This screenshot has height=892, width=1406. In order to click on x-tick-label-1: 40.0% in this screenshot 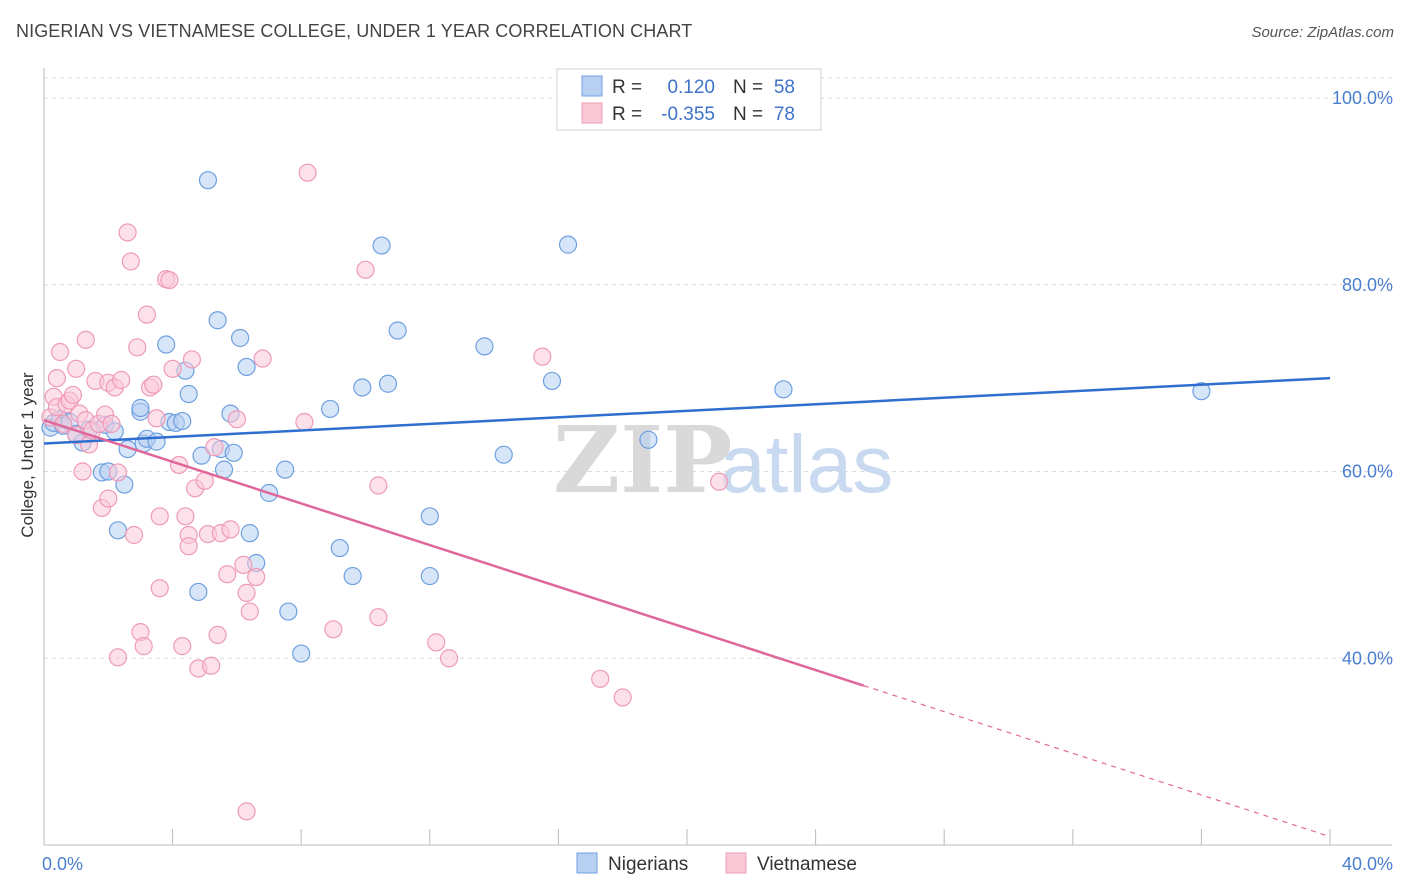, I will do `click(1367, 864)`.